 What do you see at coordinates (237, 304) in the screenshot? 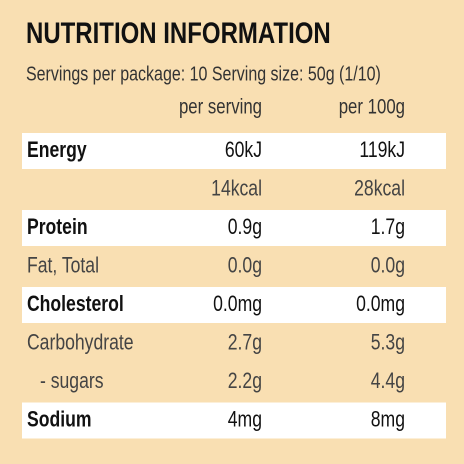
I see `per-serving-value: 0.0mg` at bounding box center [237, 304].